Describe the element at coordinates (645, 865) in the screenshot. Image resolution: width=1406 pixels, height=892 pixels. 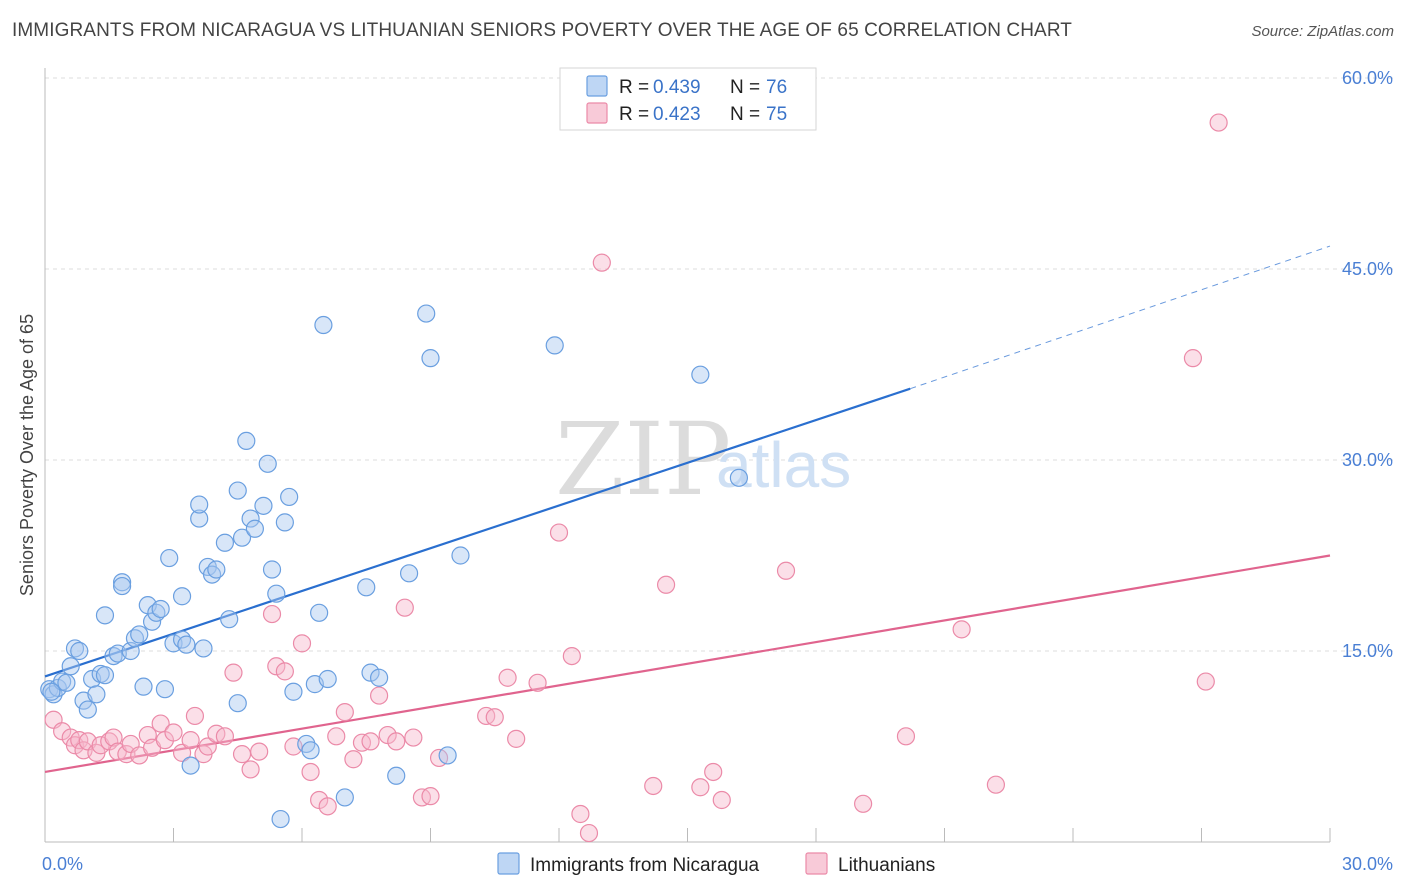
I see `bottom-legend-label-nicaragua: Immigrants from Nicaragua` at that location.